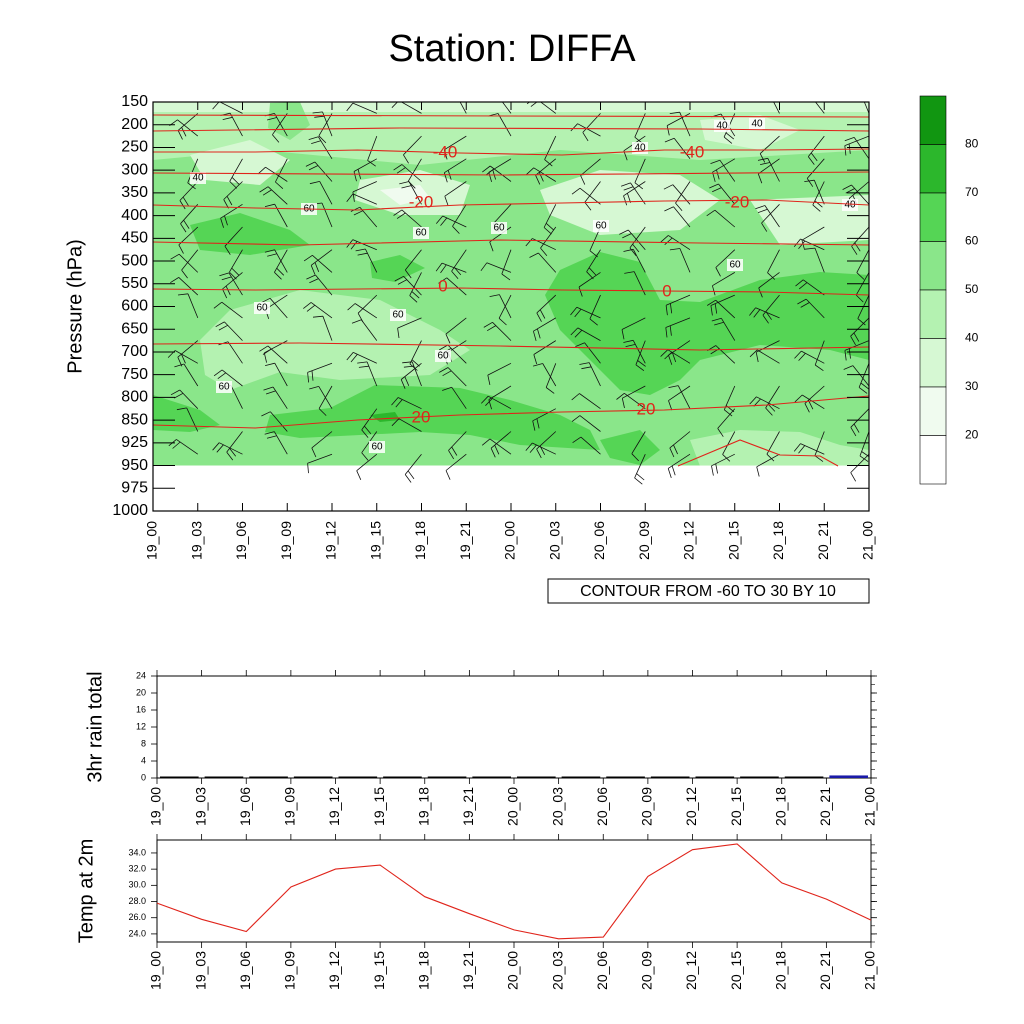 The image size is (1024, 1024). Describe the element at coordinates (137, 885) in the screenshot. I see `y-tick-label: 30.0` at that location.